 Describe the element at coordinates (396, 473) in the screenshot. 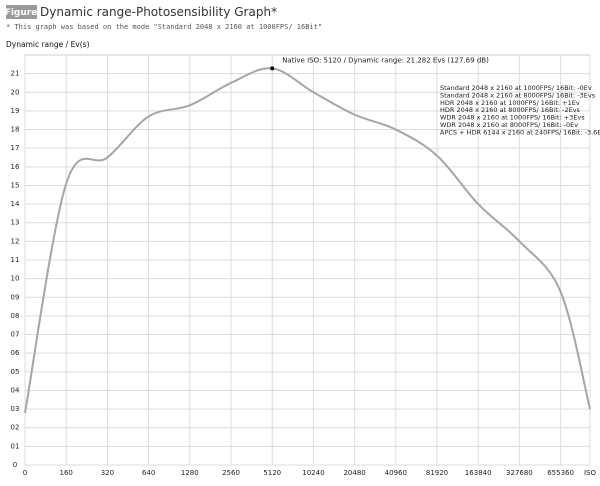

I see `x-tick-label: 40960` at that location.